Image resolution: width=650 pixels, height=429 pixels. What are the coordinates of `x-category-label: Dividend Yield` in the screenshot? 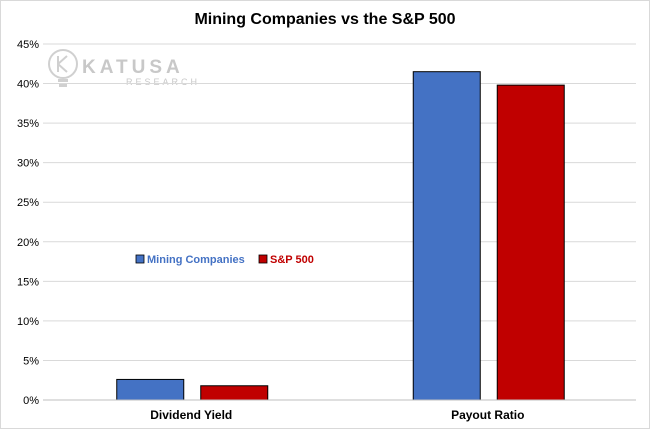 It's located at (191, 415).